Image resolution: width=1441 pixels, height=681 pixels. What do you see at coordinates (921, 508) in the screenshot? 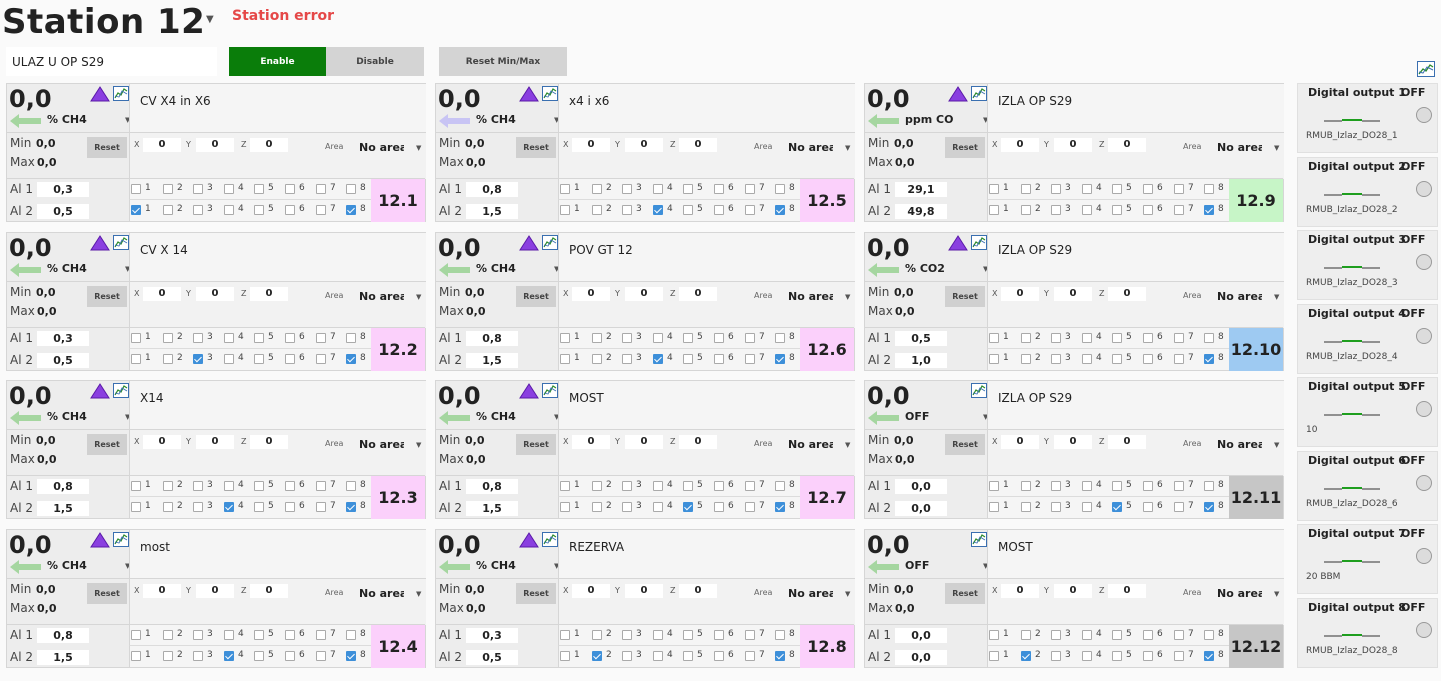
I see `alarm2-field: 0,0` at bounding box center [921, 508].